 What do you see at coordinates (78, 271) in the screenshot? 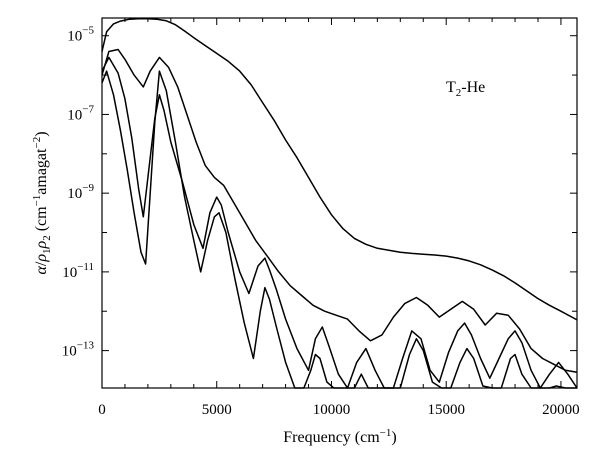
I see `y-tick-label: 10⁻¹¹` at bounding box center [78, 271].